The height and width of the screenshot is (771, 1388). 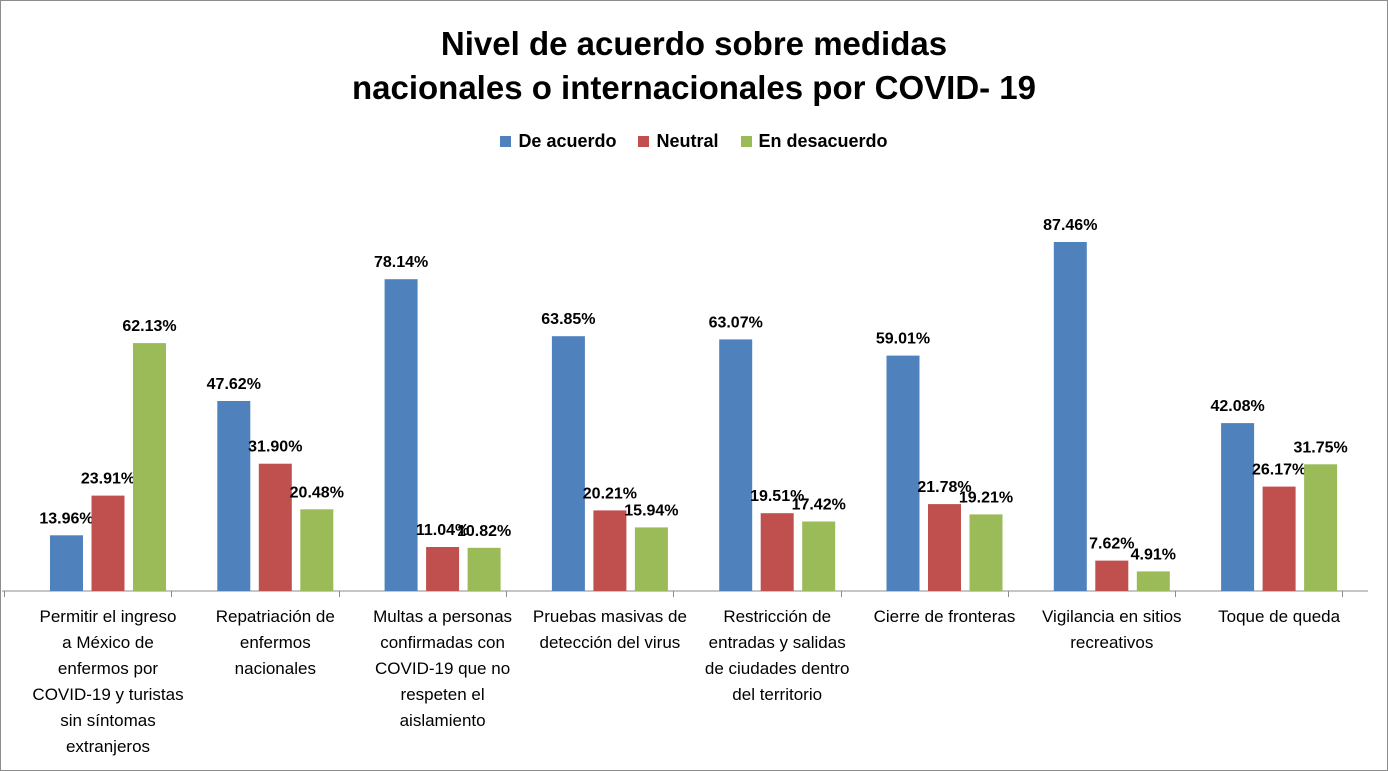 I want to click on x-axis-label-line: del territorio, so click(x=777, y=694).